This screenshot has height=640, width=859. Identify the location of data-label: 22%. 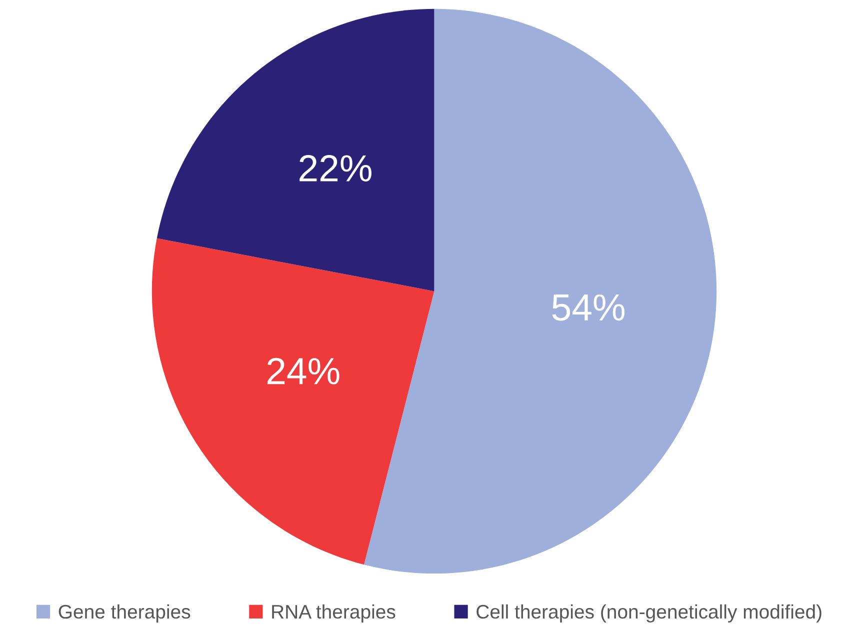
(336, 168).